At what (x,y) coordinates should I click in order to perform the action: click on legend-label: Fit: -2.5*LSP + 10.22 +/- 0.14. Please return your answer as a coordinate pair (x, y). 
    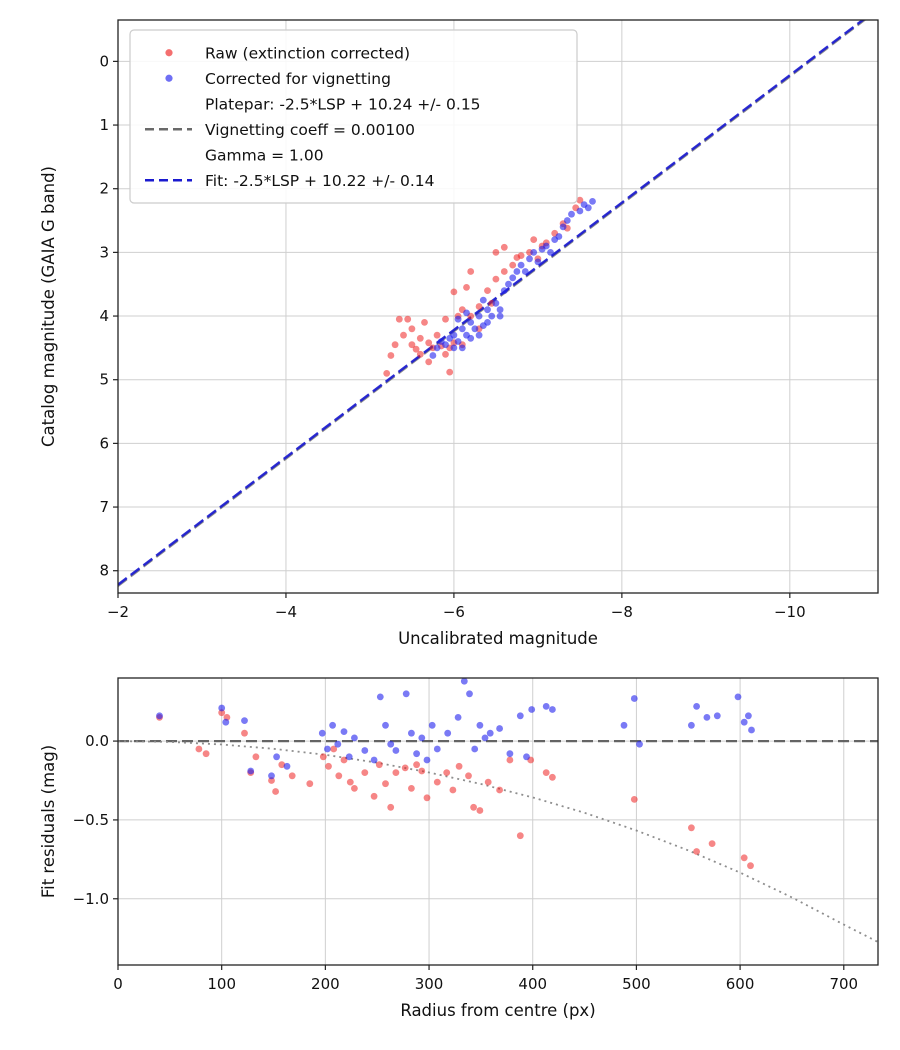
    Looking at the image, I should click on (320, 181).